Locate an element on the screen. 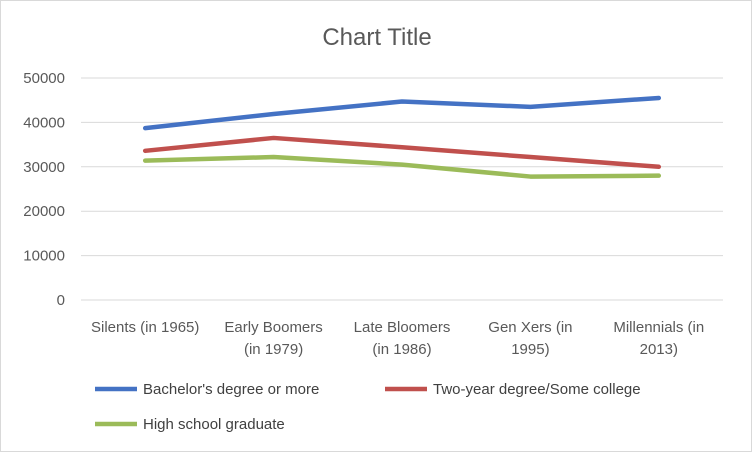 The width and height of the screenshot is (752, 452). legend-label: High school graduate is located at coordinates (214, 424).